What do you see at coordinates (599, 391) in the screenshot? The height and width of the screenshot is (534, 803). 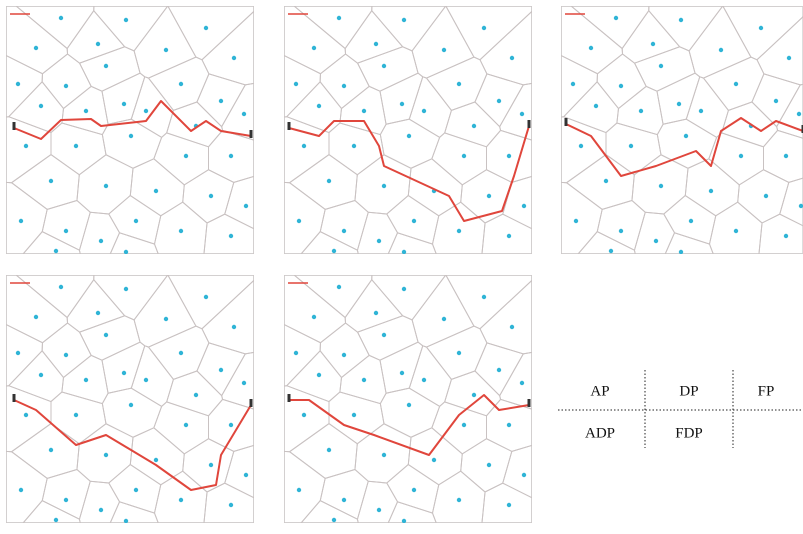 I see `table-cell: AP` at bounding box center [599, 391].